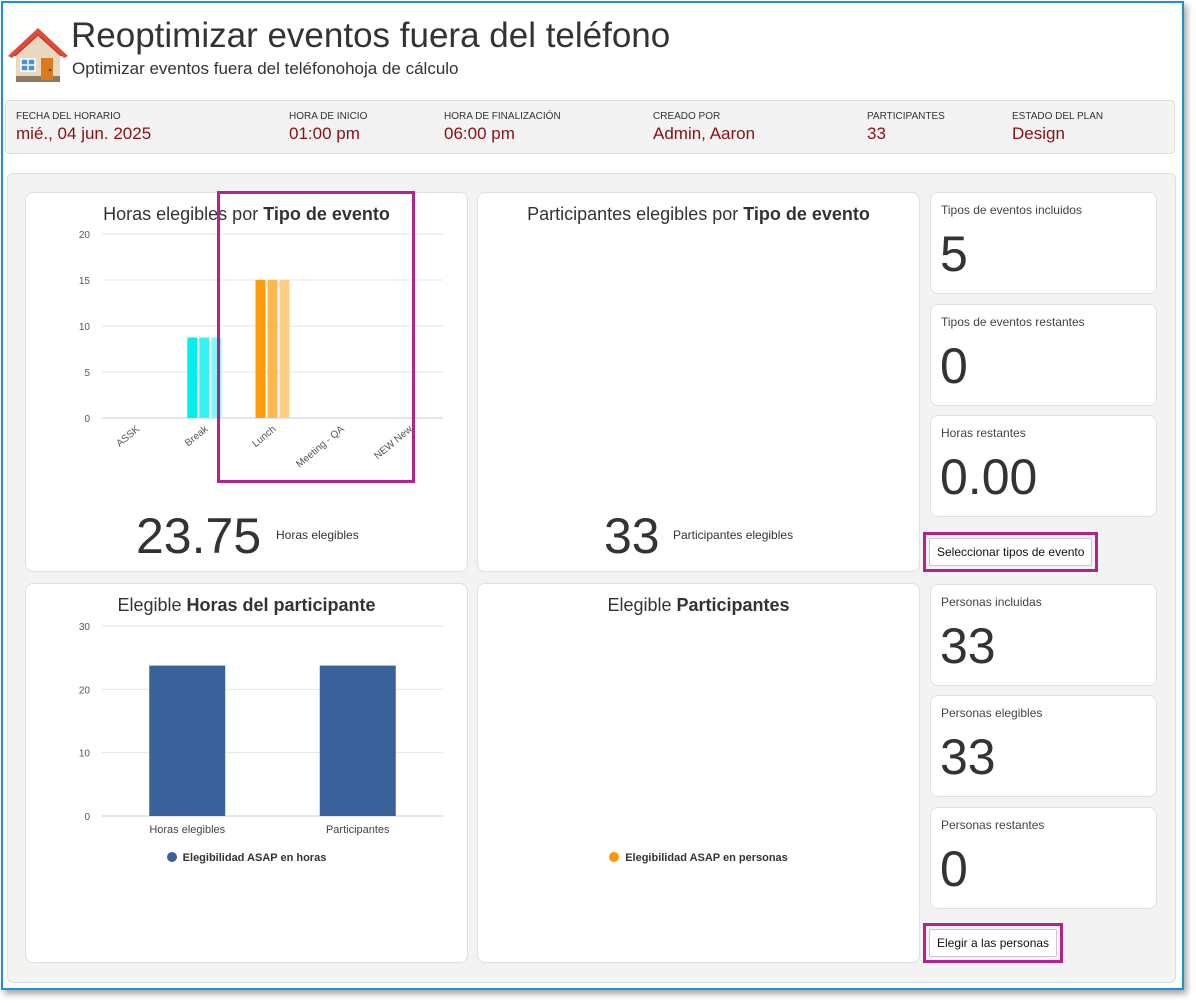  Describe the element at coordinates (1043, 635) in the screenshot. I see `people-included-stat: Personas incluidas 33` at that location.